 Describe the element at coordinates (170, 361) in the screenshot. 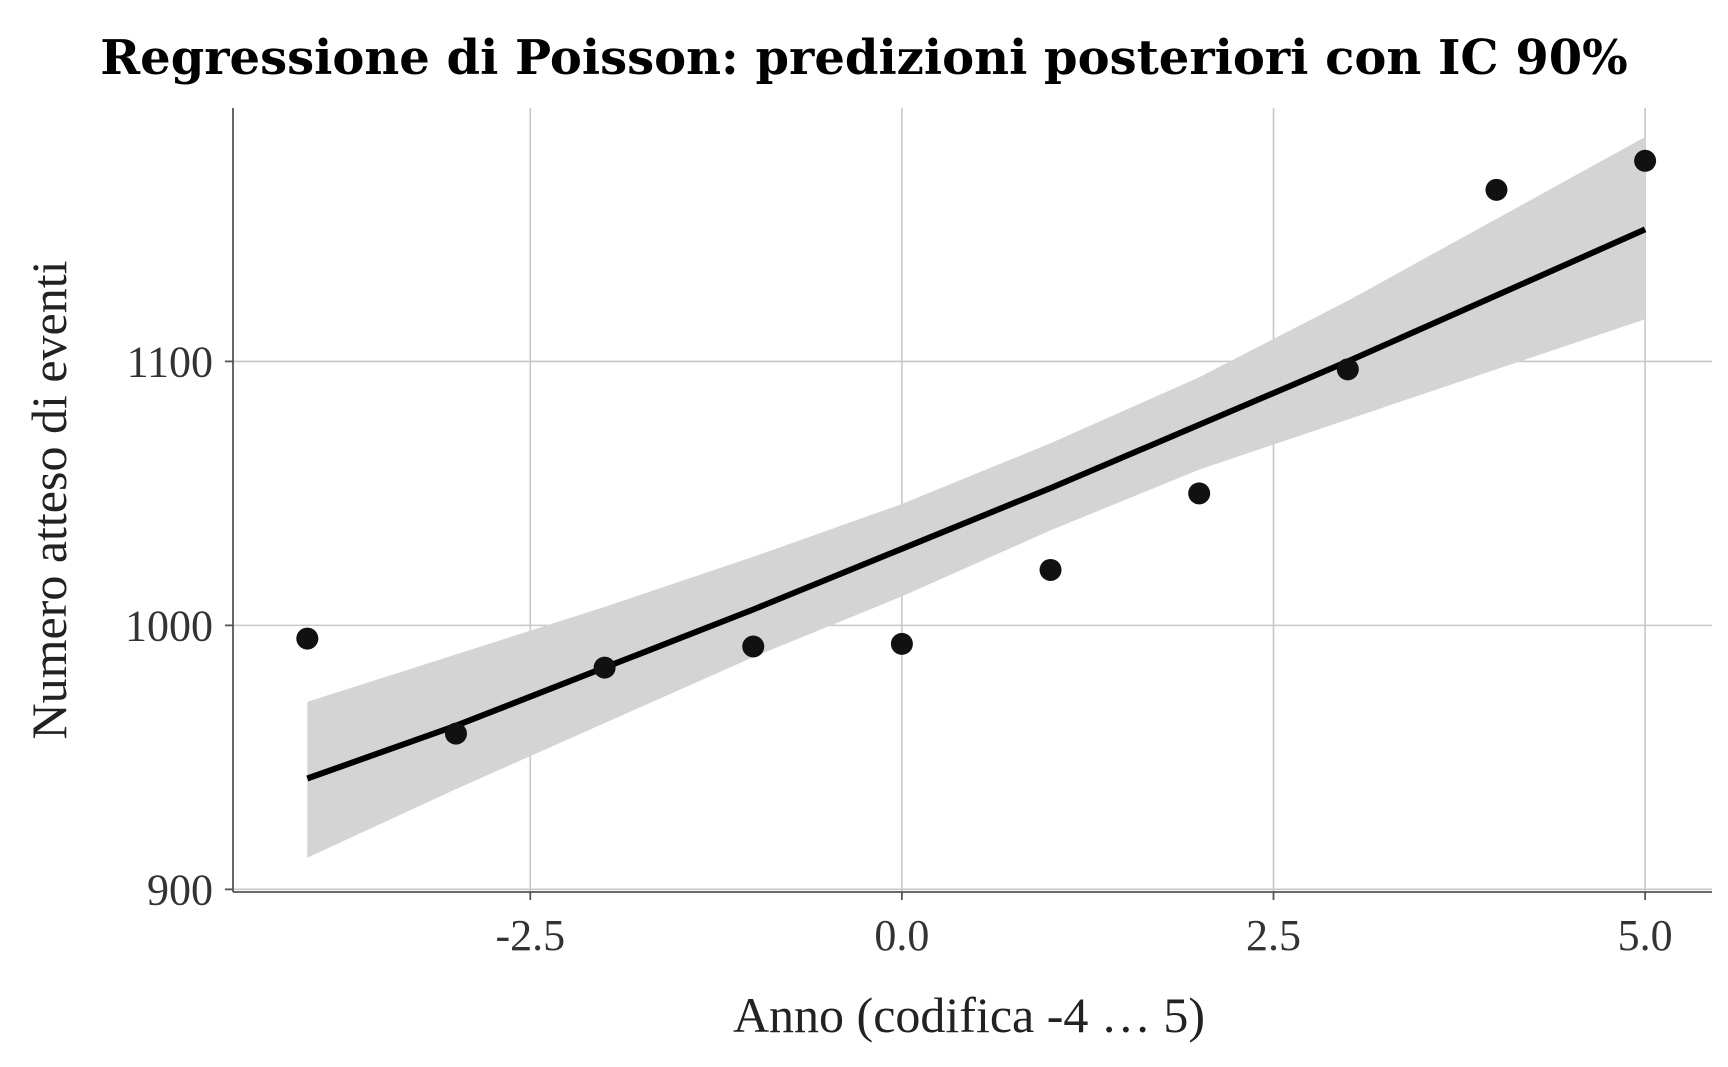

I see `y-tick-label-2: 1100` at that location.